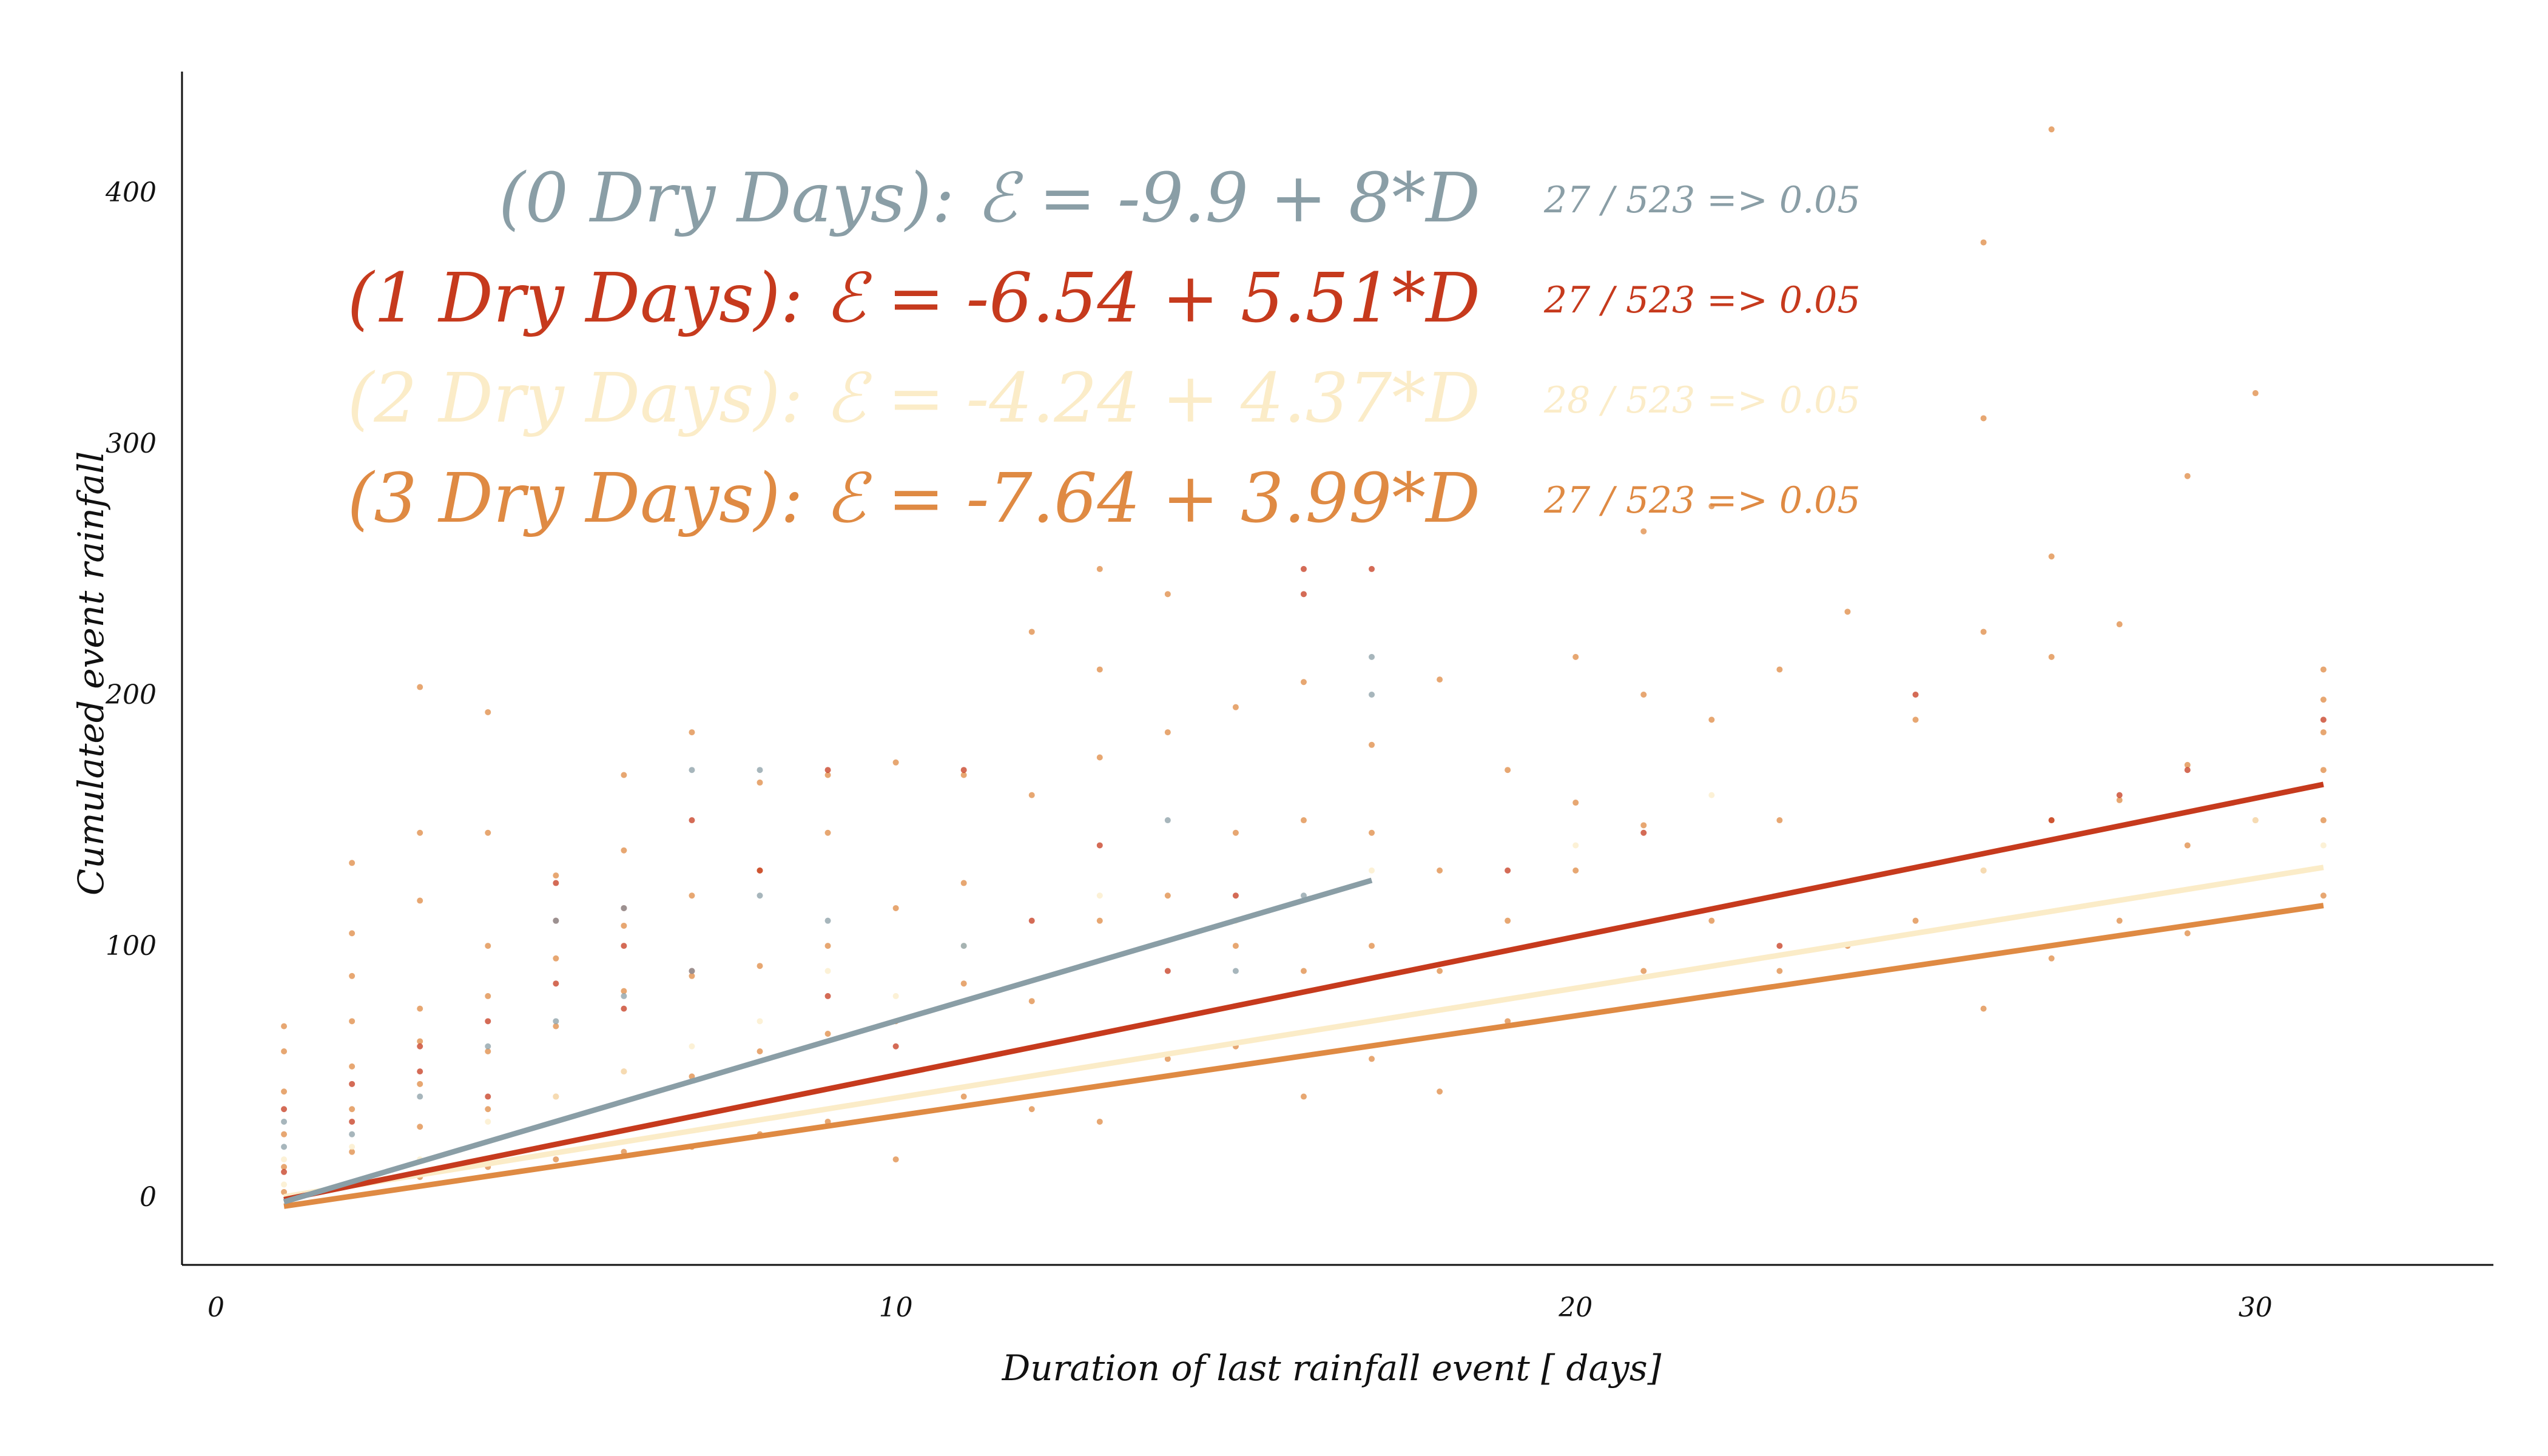  What do you see at coordinates (1702, 500) in the screenshot?
I see `legend-ratio-dry3: 27 / 523 => 0.05` at bounding box center [1702, 500].